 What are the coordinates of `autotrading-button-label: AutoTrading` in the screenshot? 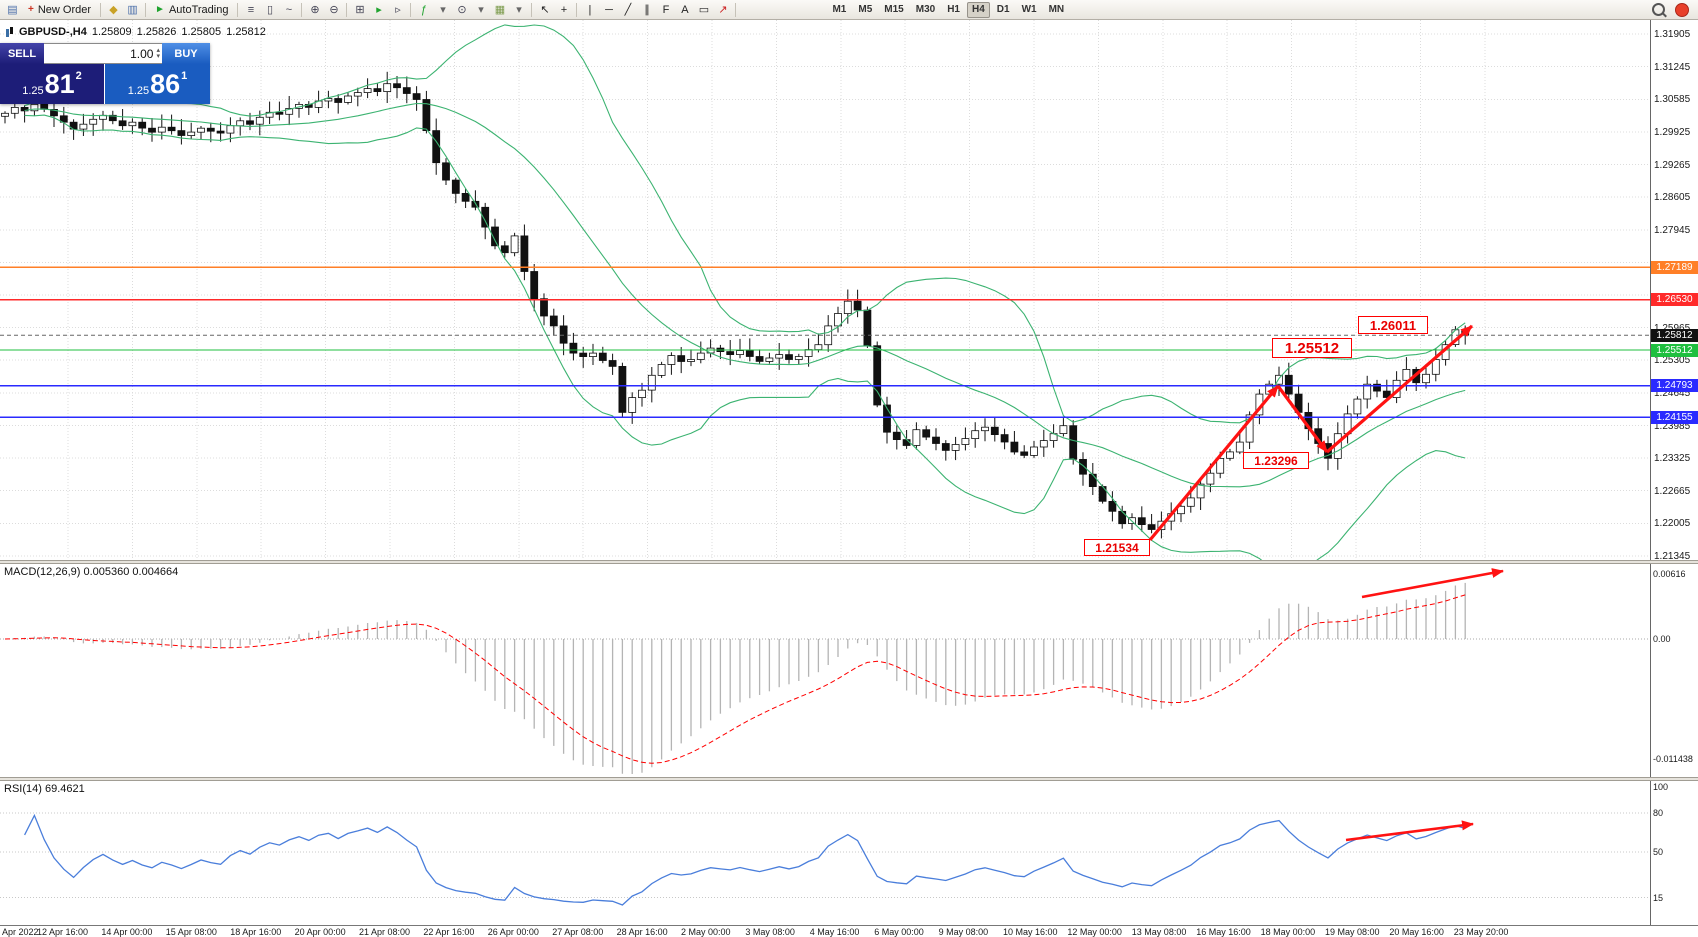 It's located at (198, 9).